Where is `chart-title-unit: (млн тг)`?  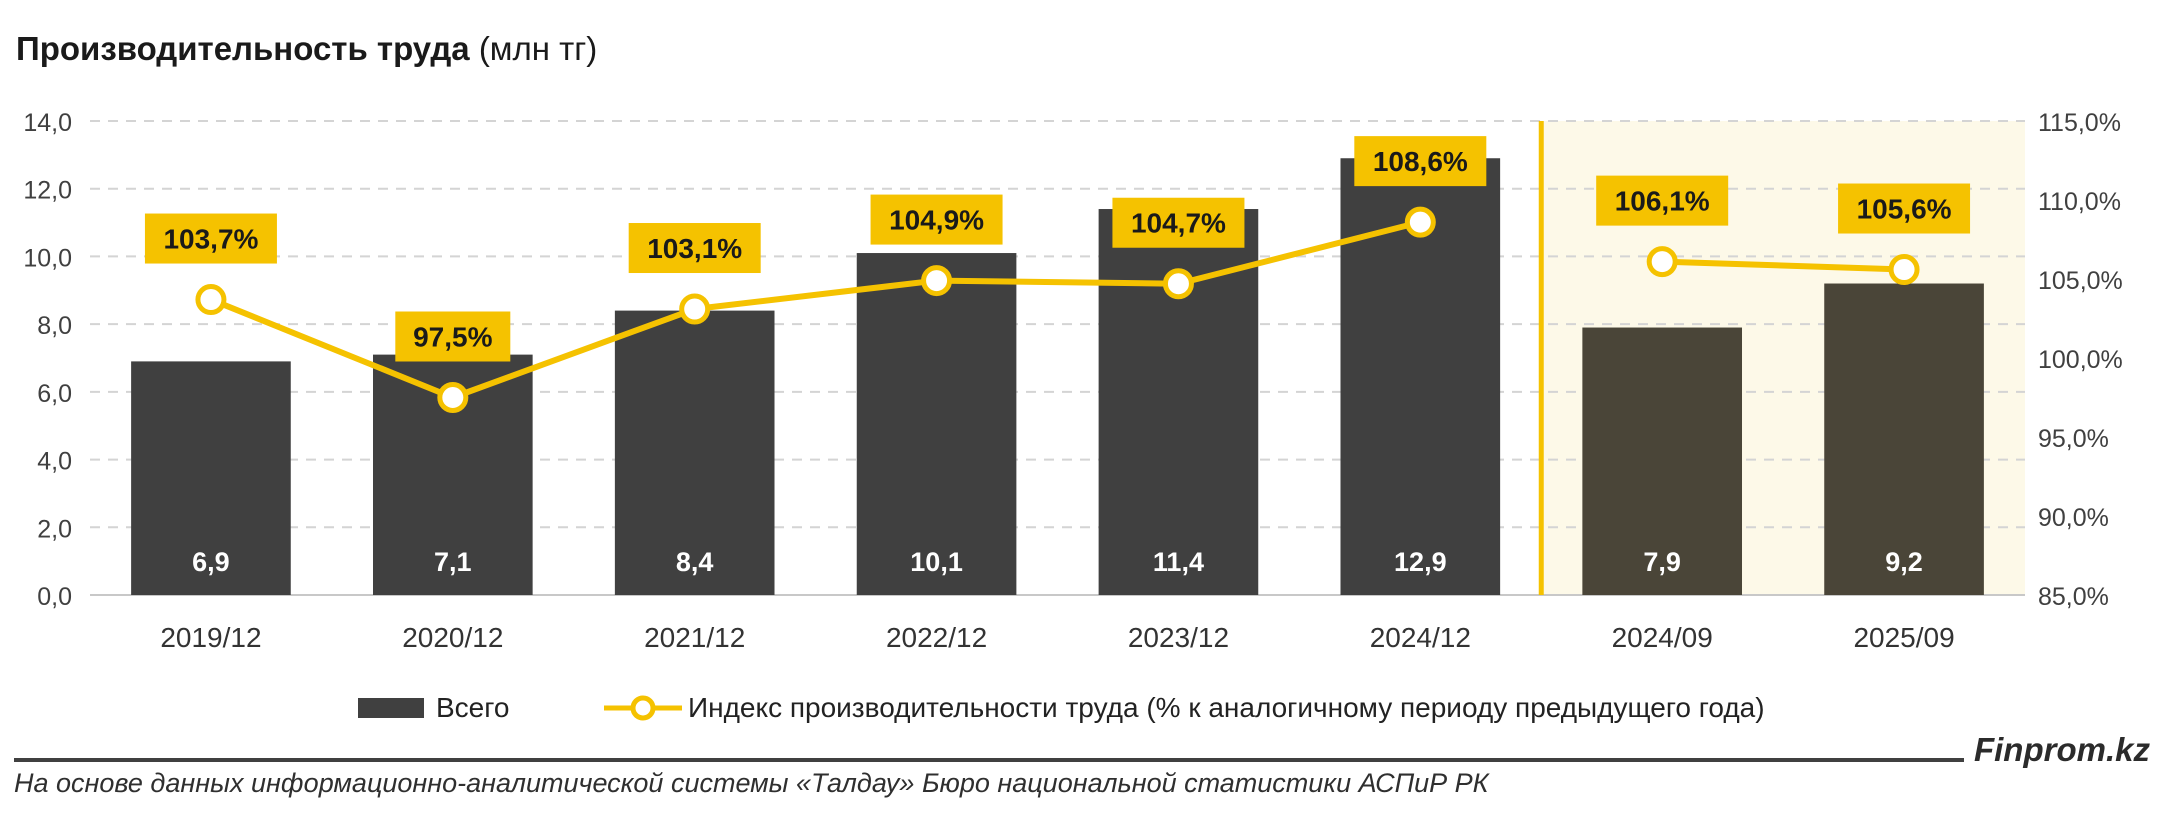 chart-title-unit: (млн тг) is located at coordinates (538, 48).